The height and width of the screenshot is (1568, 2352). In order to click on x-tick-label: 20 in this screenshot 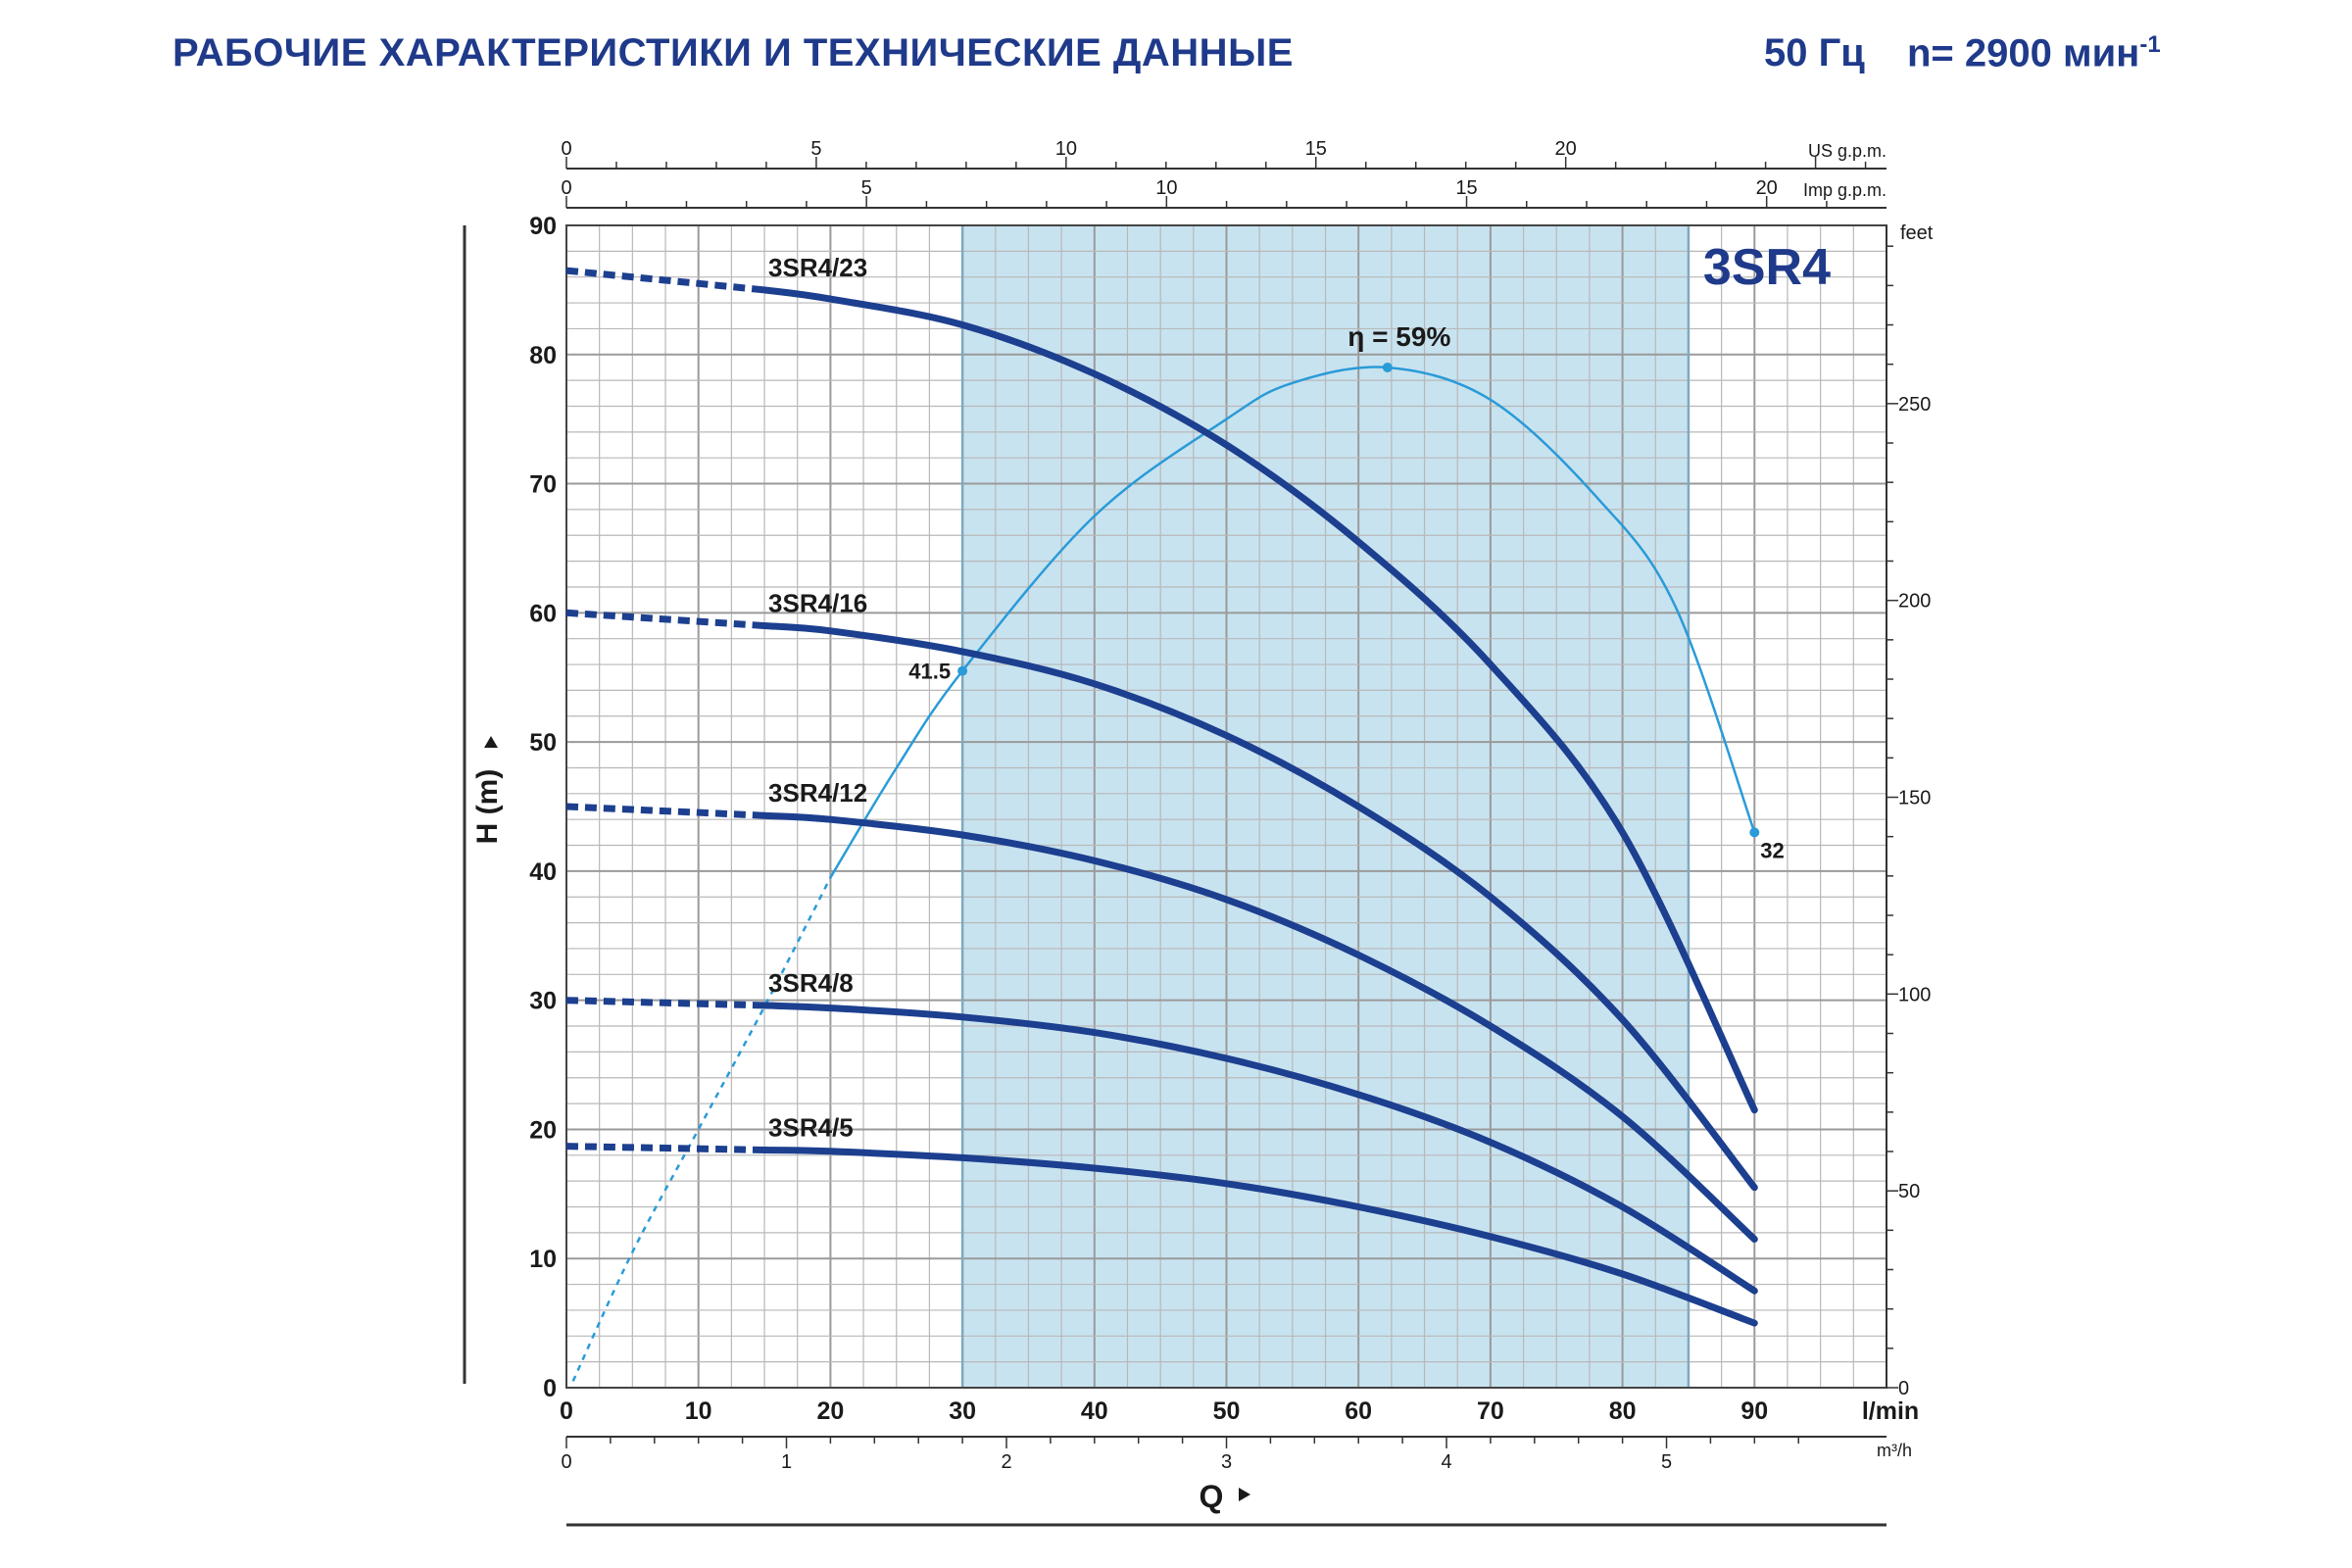, I will do `click(830, 1411)`.